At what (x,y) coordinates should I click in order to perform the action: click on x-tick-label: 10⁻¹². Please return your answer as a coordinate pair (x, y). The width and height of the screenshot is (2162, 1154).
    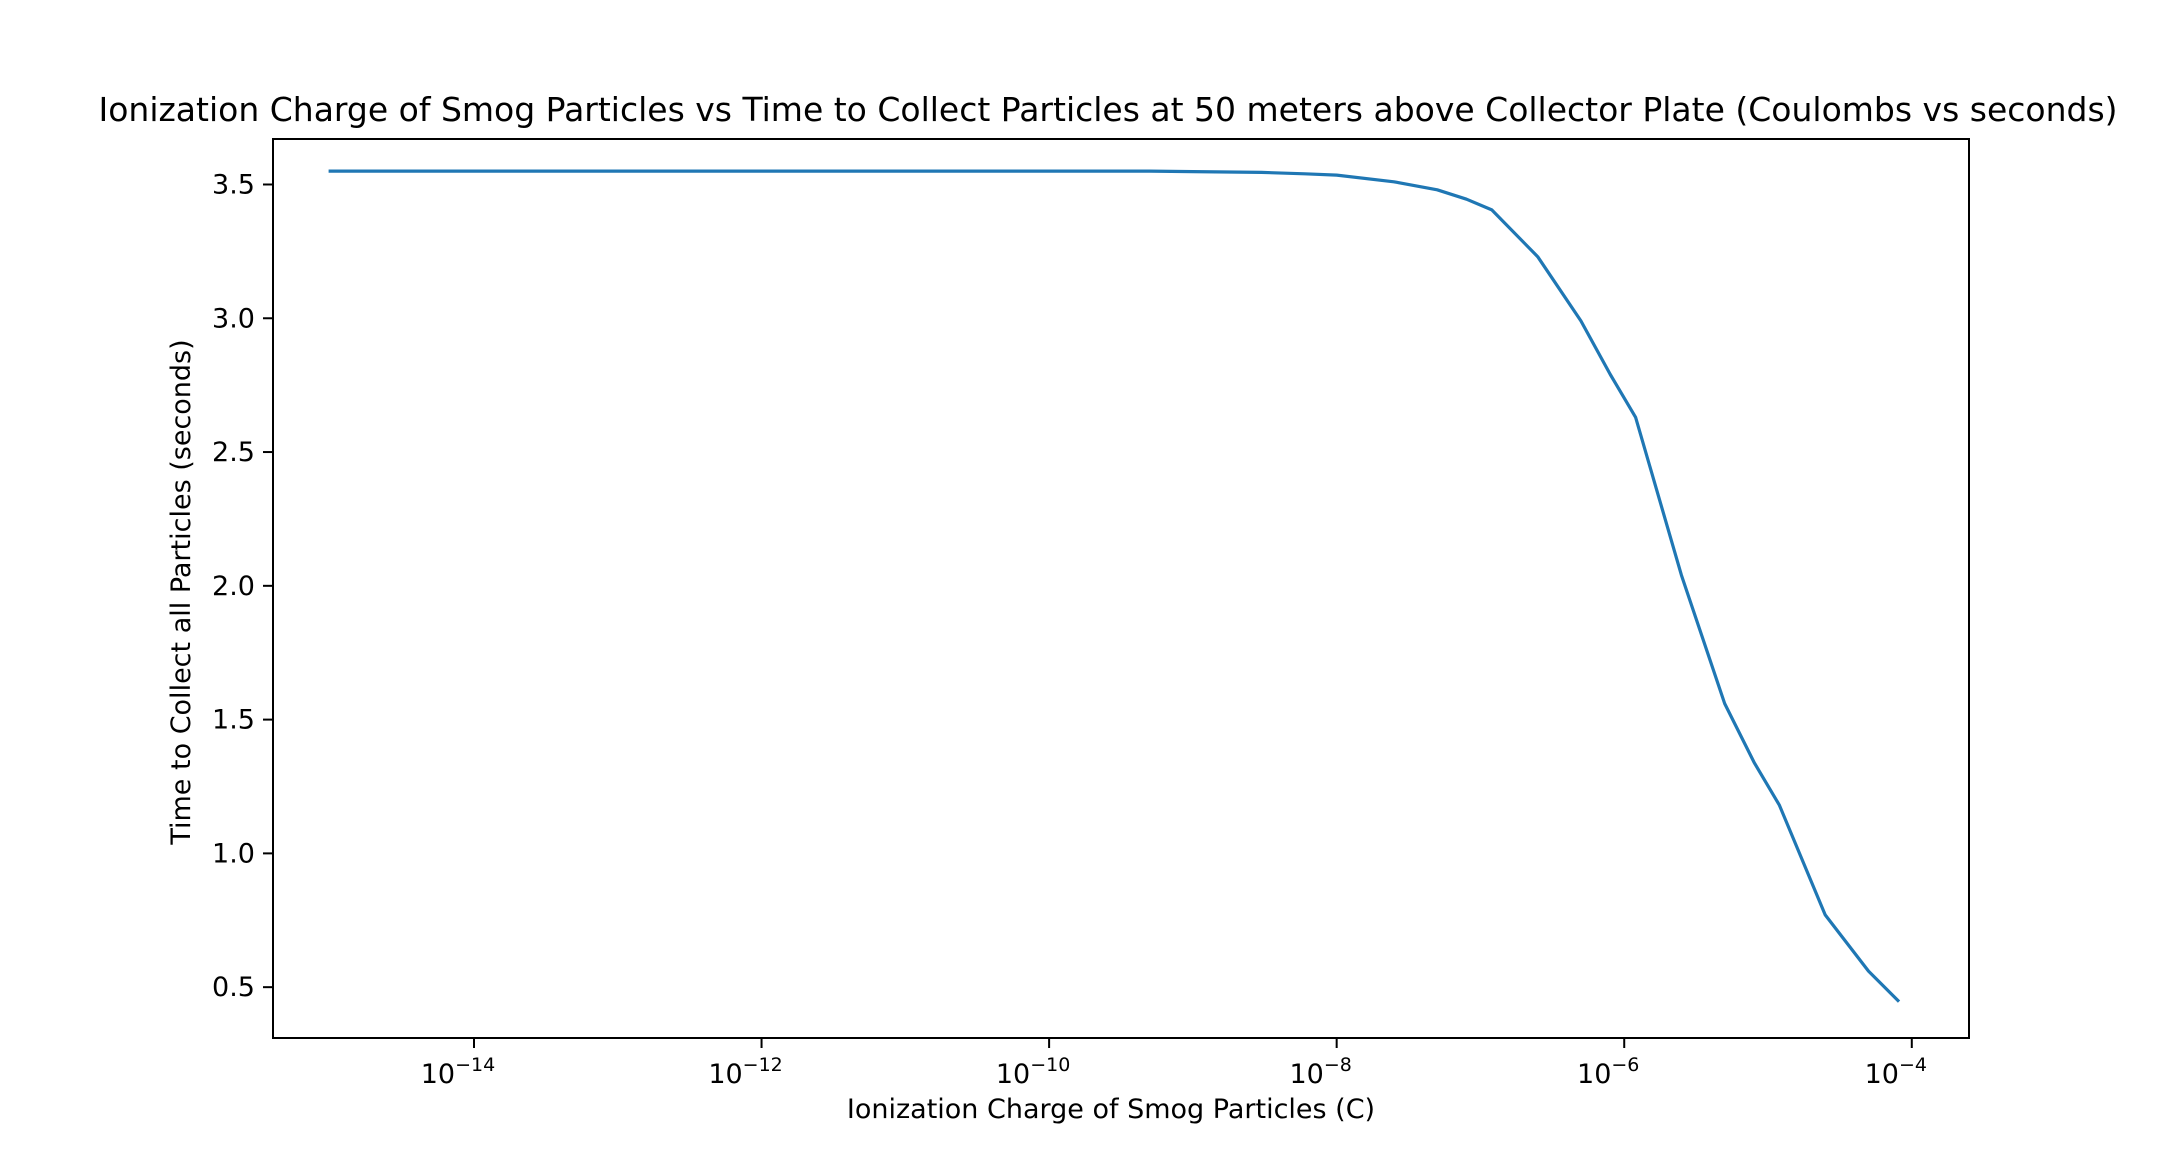
    Looking at the image, I should click on (745, 1072).